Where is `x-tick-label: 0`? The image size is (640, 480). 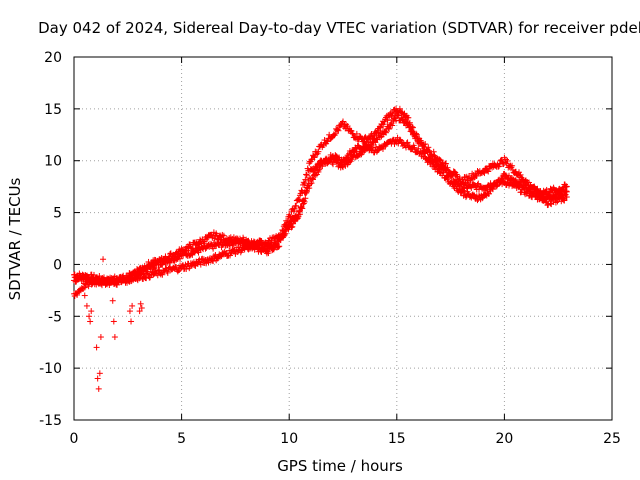 x-tick-label: 0 is located at coordinates (74, 439).